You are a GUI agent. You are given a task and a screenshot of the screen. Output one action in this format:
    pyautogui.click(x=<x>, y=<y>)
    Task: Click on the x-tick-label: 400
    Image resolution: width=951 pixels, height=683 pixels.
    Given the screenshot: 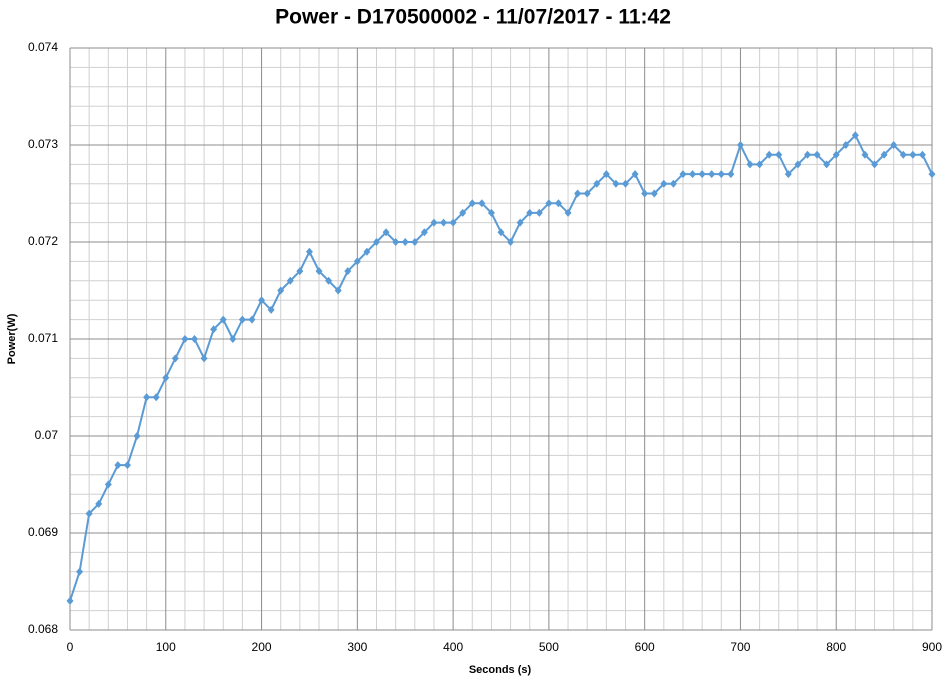 What is the action you would take?
    pyautogui.click(x=453, y=647)
    